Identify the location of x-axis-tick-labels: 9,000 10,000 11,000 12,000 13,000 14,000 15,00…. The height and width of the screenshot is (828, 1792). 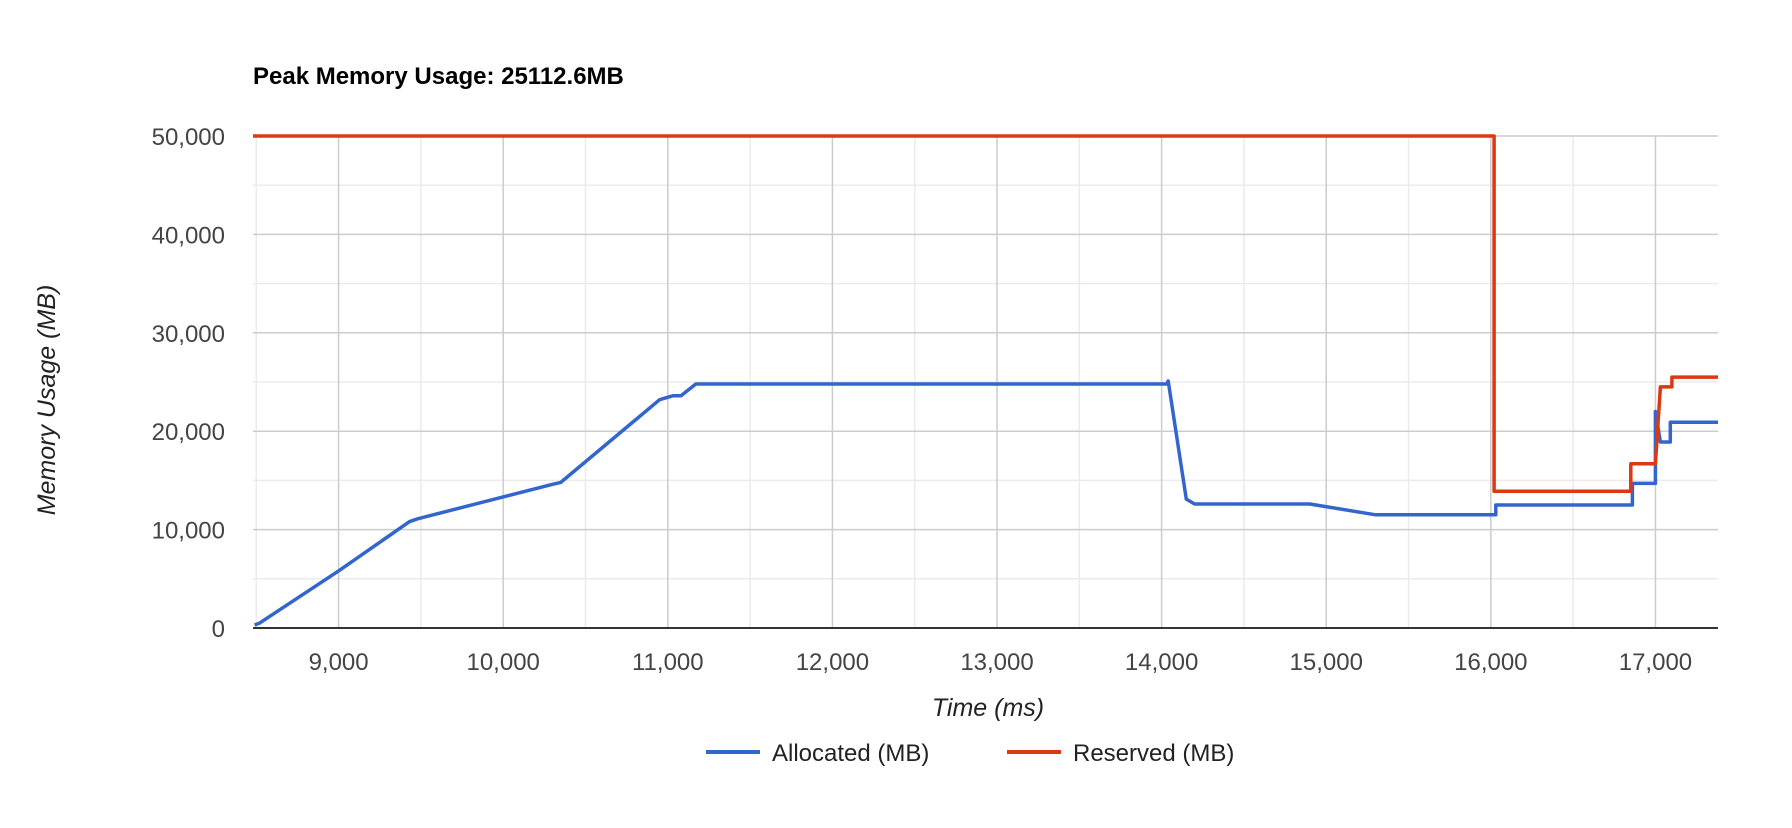
(1001, 662).